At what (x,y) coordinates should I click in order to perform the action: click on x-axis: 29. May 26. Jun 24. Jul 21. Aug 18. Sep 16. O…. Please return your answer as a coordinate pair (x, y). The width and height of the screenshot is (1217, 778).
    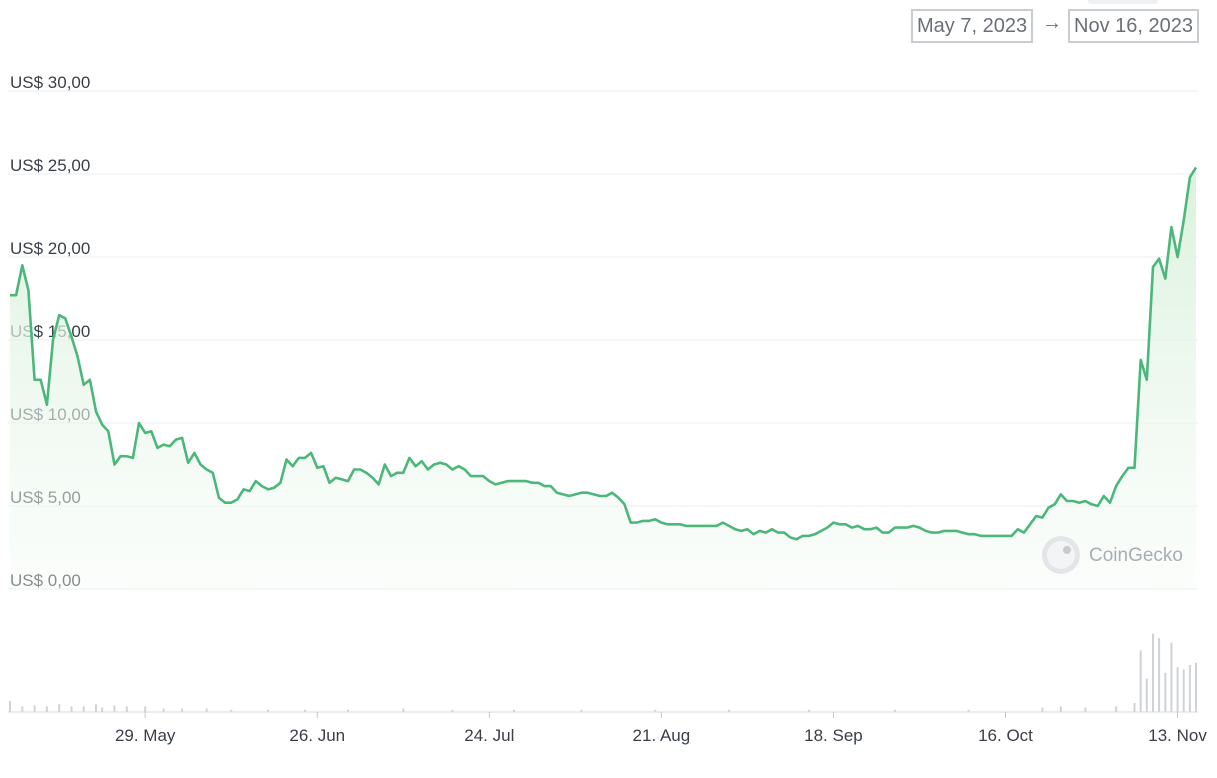
    Looking at the image, I should click on (661, 728).